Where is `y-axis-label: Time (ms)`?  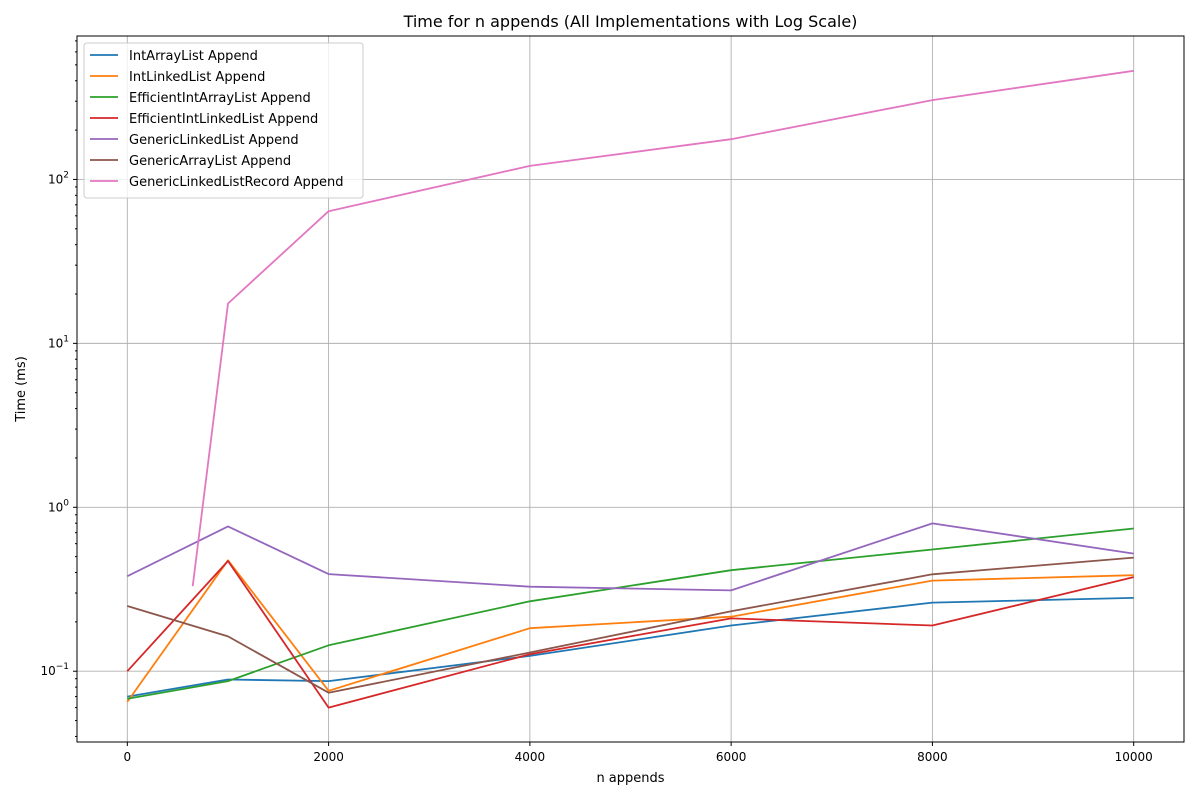 y-axis-label: Time (ms) is located at coordinates (21, 389).